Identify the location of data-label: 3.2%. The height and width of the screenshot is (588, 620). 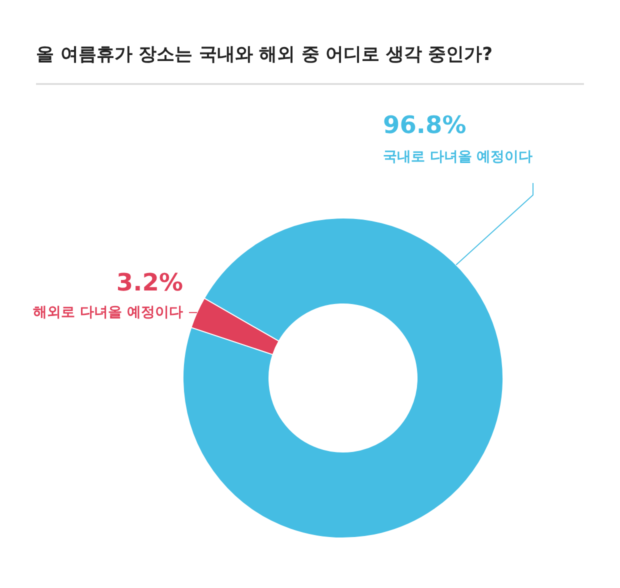
(149, 282).